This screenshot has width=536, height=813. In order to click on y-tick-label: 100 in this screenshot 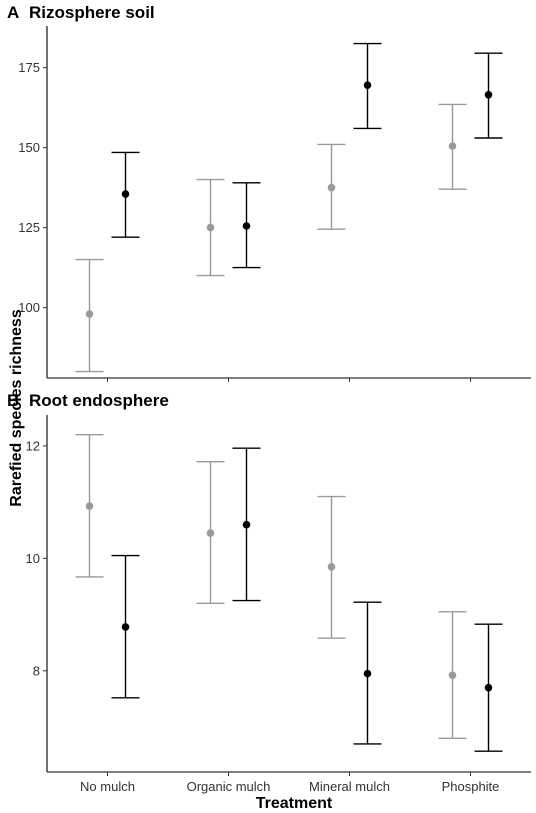, I will do `click(29, 307)`.